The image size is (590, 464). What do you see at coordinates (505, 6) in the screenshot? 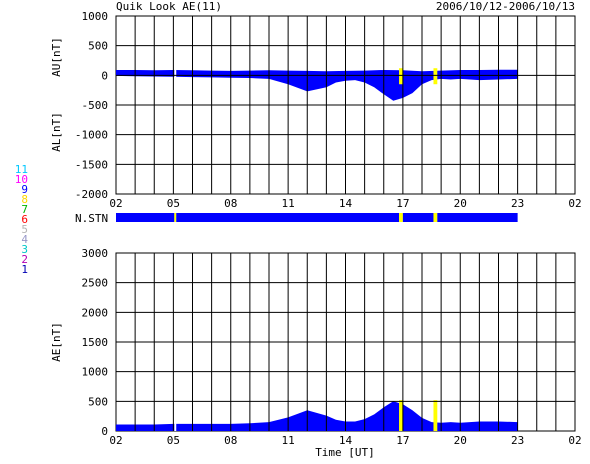
I see `date-range: 2006/10/12-2006/10/13` at bounding box center [505, 6].